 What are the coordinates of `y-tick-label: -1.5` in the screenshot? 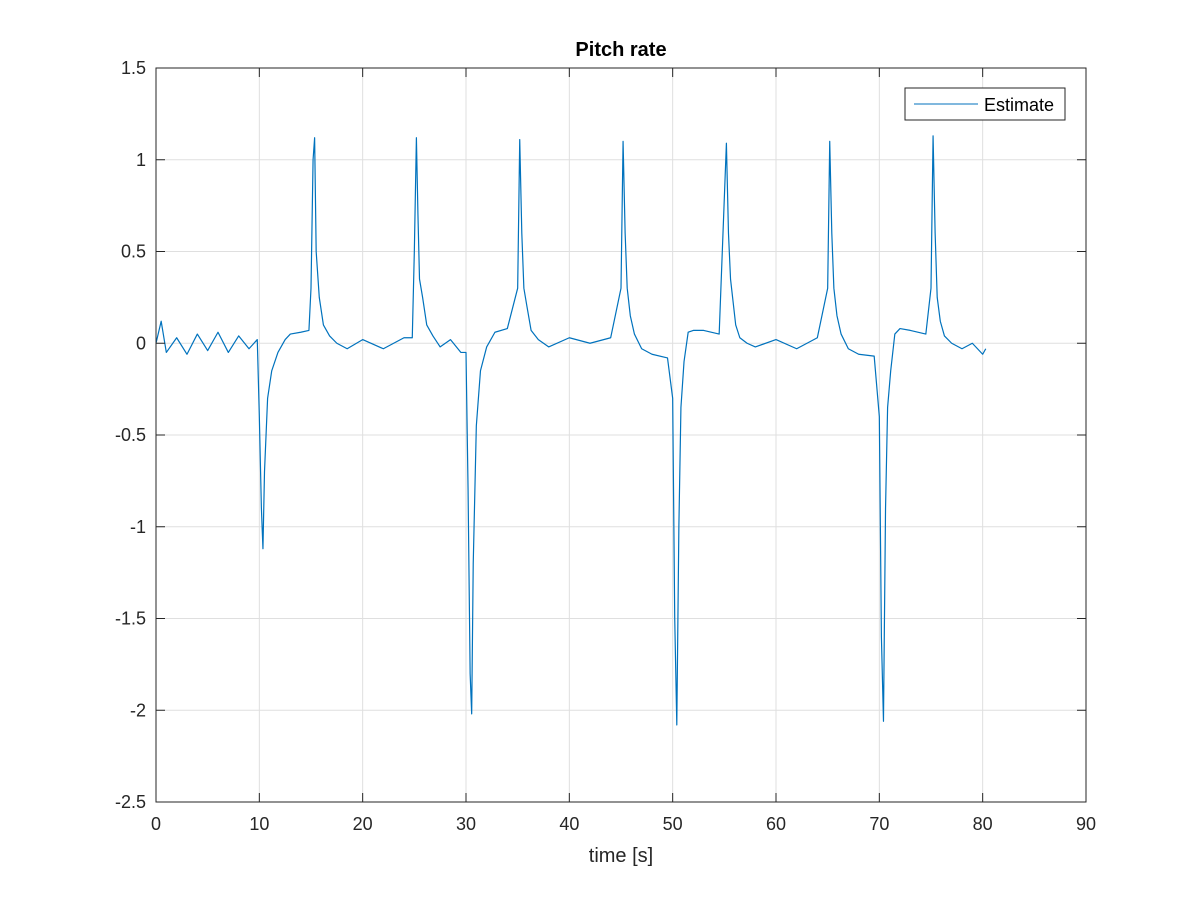 It's located at (130, 619).